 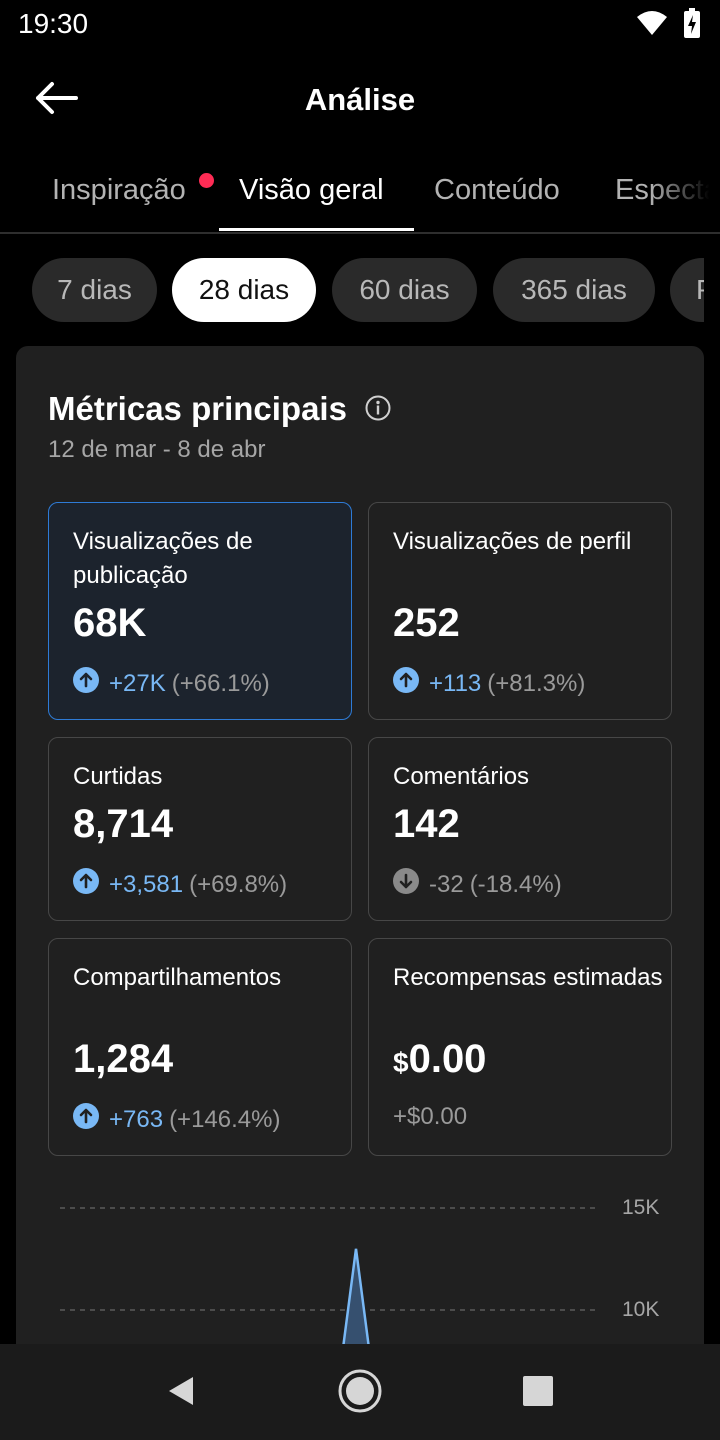 I want to click on status-time: 19:30, so click(x=53, y=23).